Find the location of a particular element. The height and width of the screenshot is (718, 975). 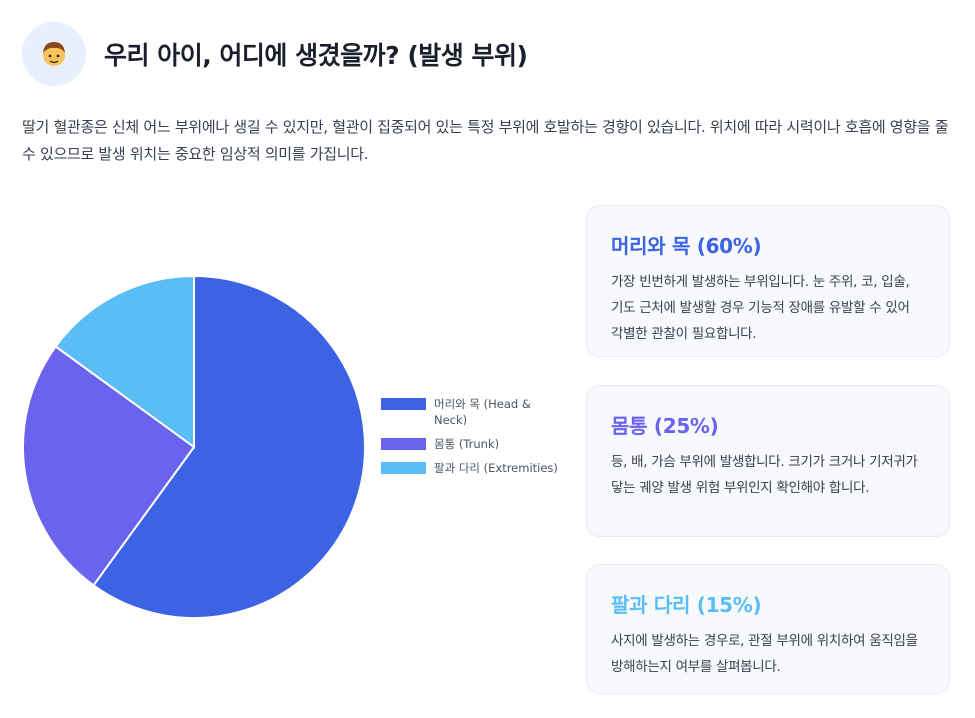

card-title: 머리와 목 (60%) is located at coordinates (686, 246).